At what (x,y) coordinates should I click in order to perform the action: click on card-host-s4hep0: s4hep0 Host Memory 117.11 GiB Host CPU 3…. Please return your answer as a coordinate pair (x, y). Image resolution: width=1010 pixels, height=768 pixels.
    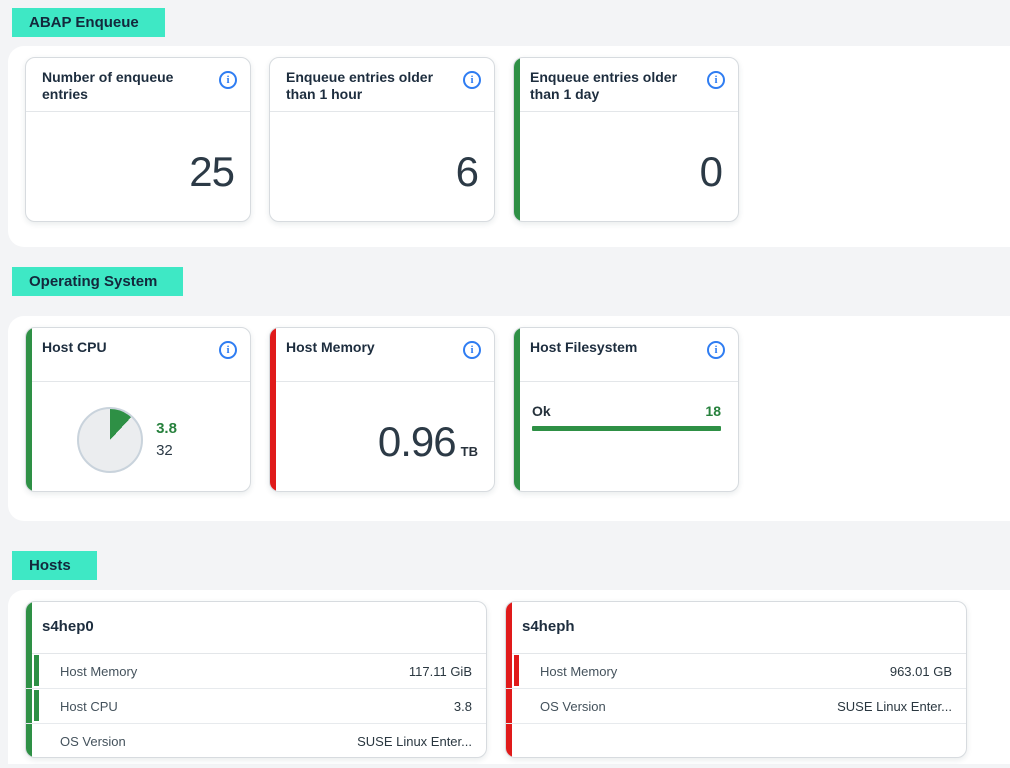
    Looking at the image, I should click on (256, 679).